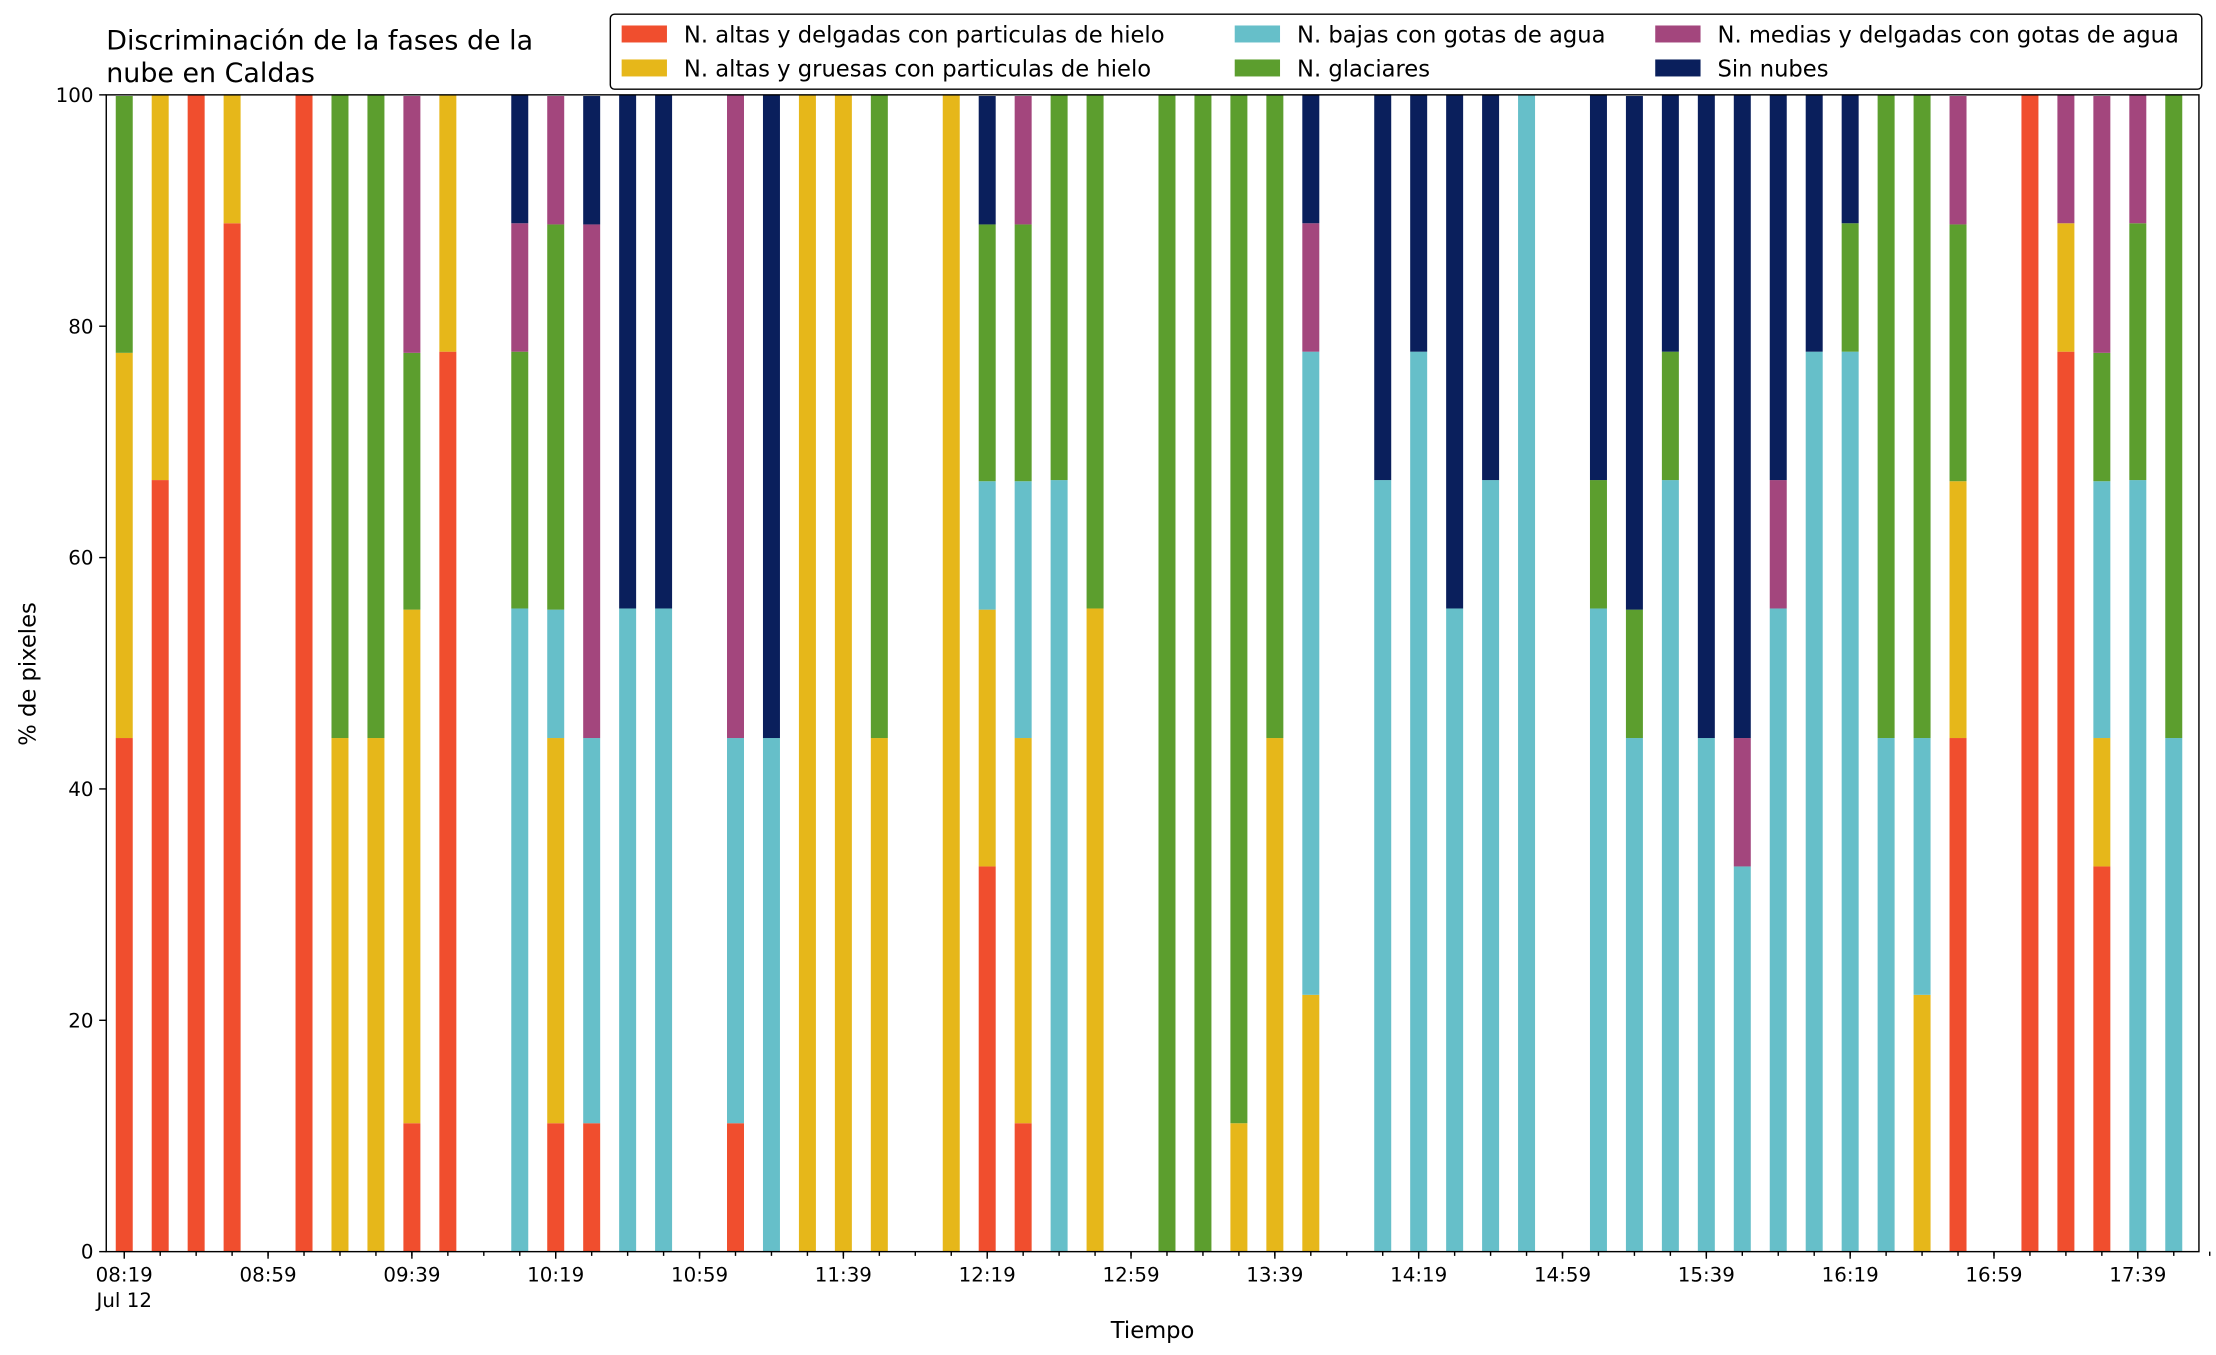  Describe the element at coordinates (75, 95) in the screenshot. I see `y-tick-label: 100` at that location.